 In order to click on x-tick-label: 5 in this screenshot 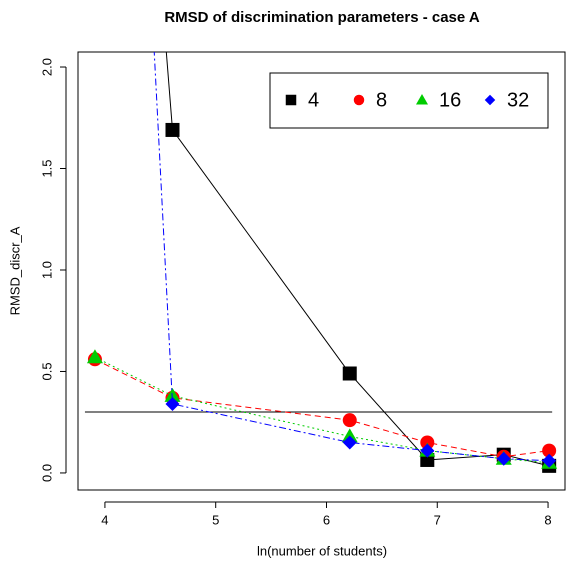, I will do `click(215, 519)`.